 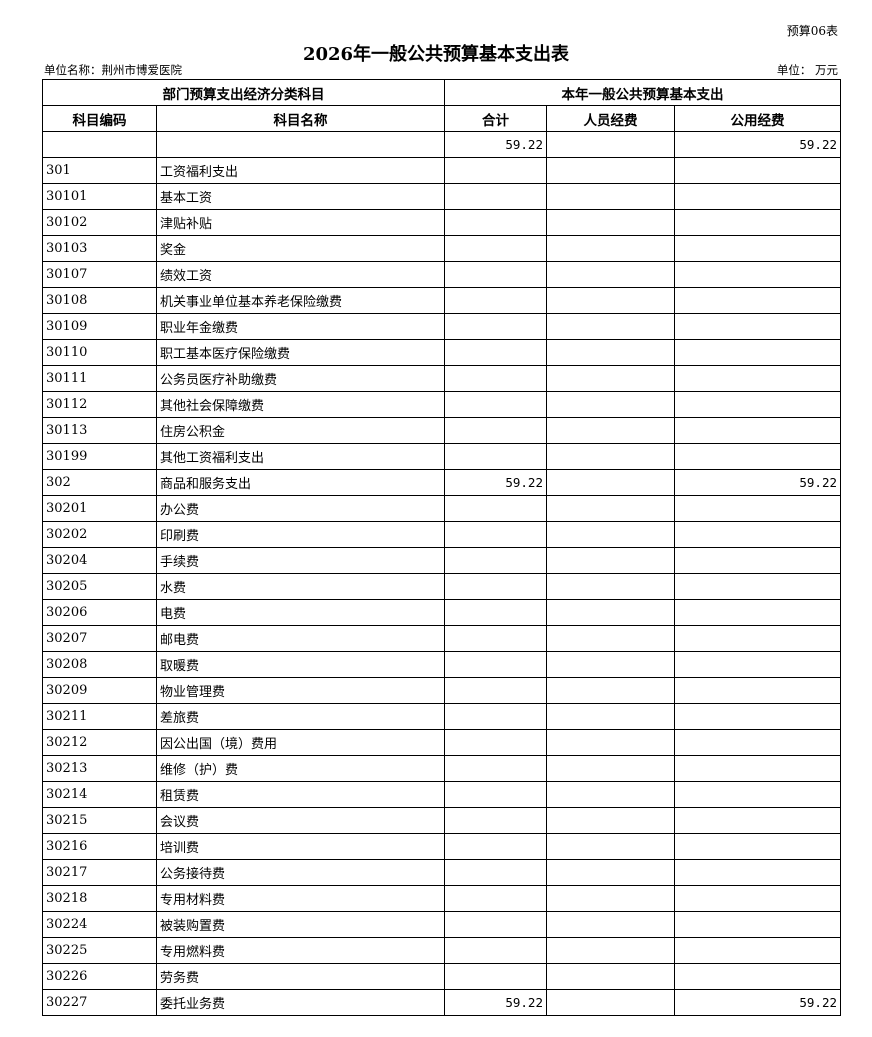 I want to click on table-row: 30110 职工基本医疗保险缴费, so click(x=442, y=352).